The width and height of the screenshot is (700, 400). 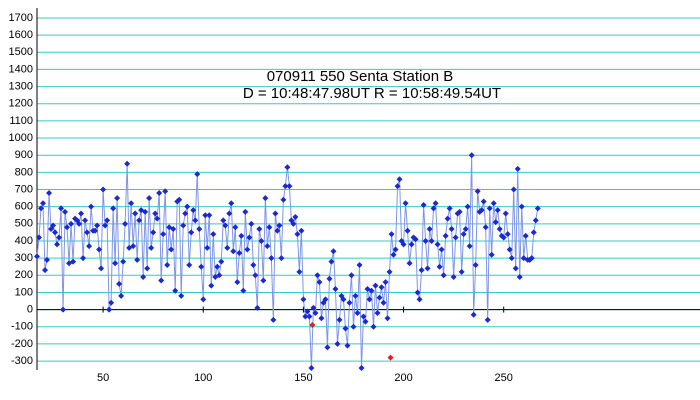 What do you see at coordinates (21, 69) in the screenshot?
I see `y-tick-label: 1400` at bounding box center [21, 69].